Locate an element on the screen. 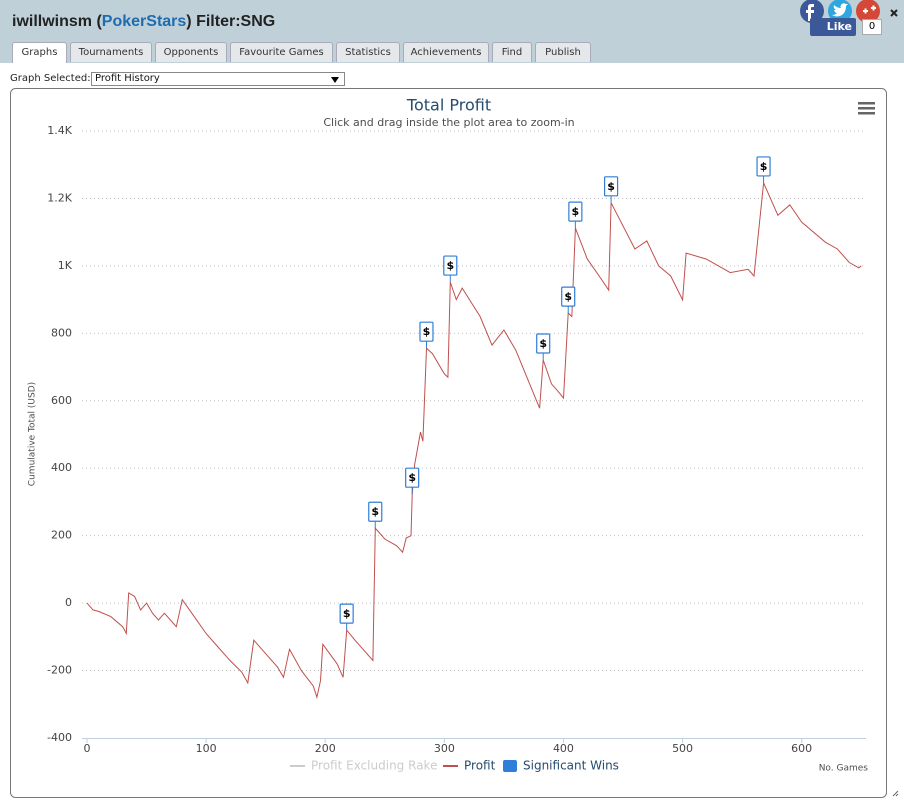  tab: Tournaments is located at coordinates (111, 52).